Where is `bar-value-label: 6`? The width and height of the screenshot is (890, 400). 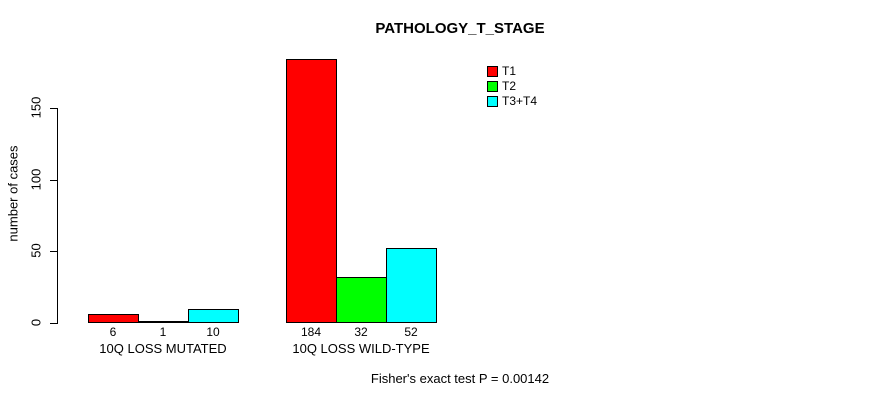 bar-value-label: 6 is located at coordinates (113, 332).